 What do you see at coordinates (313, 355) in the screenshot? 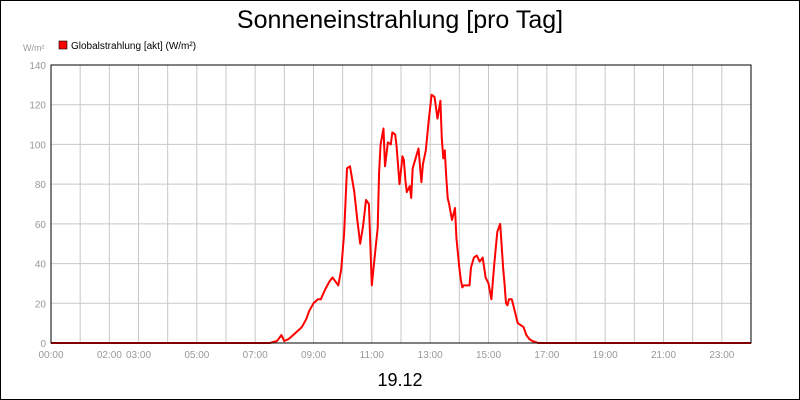
I see `x-tick-label: 09:00` at bounding box center [313, 355].